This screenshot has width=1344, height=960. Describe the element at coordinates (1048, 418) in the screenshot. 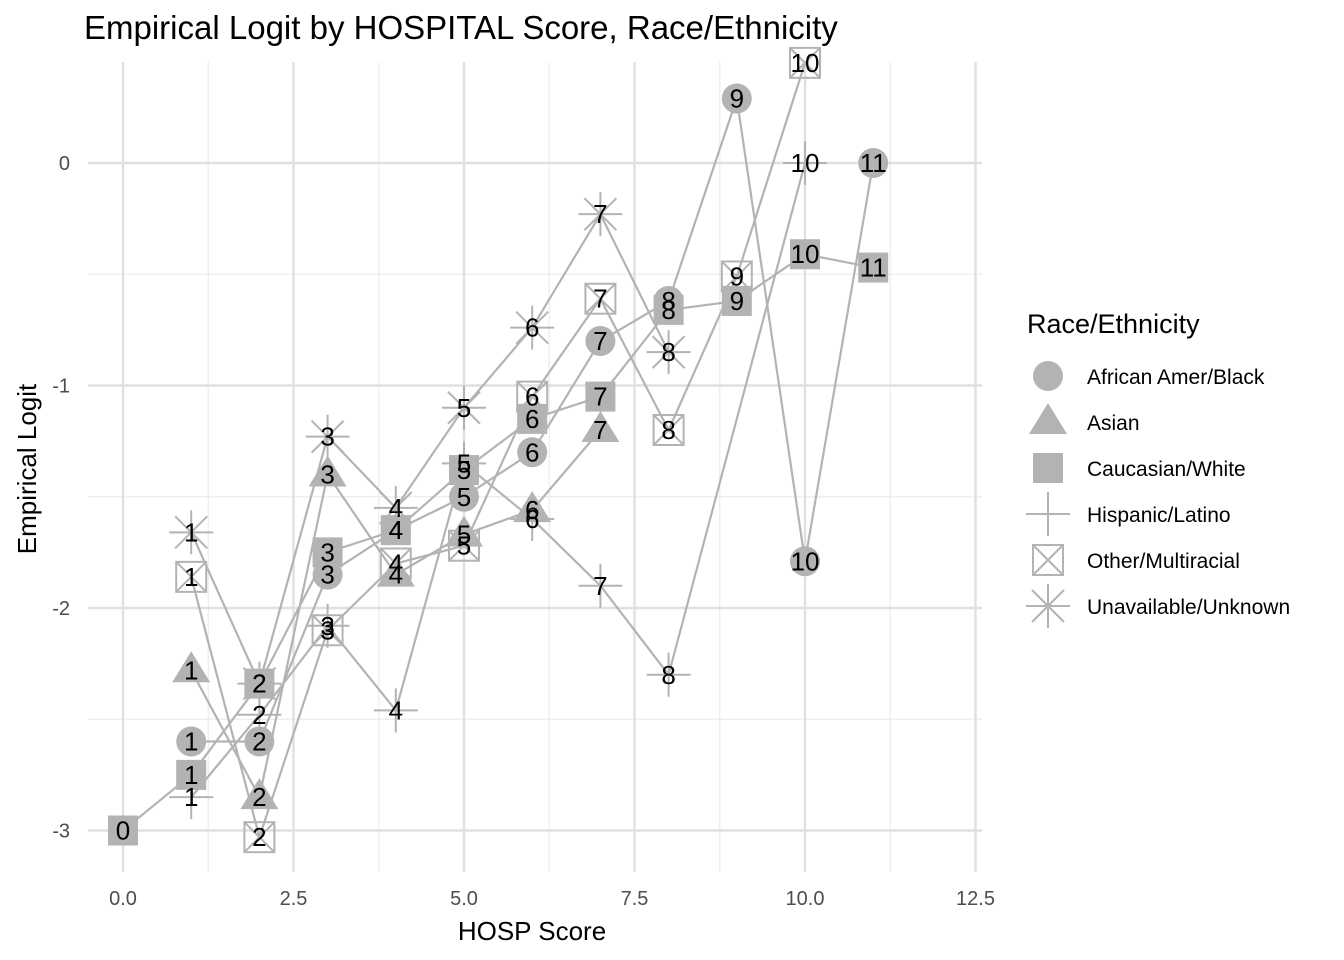

I see `legend-key-asian` at that location.